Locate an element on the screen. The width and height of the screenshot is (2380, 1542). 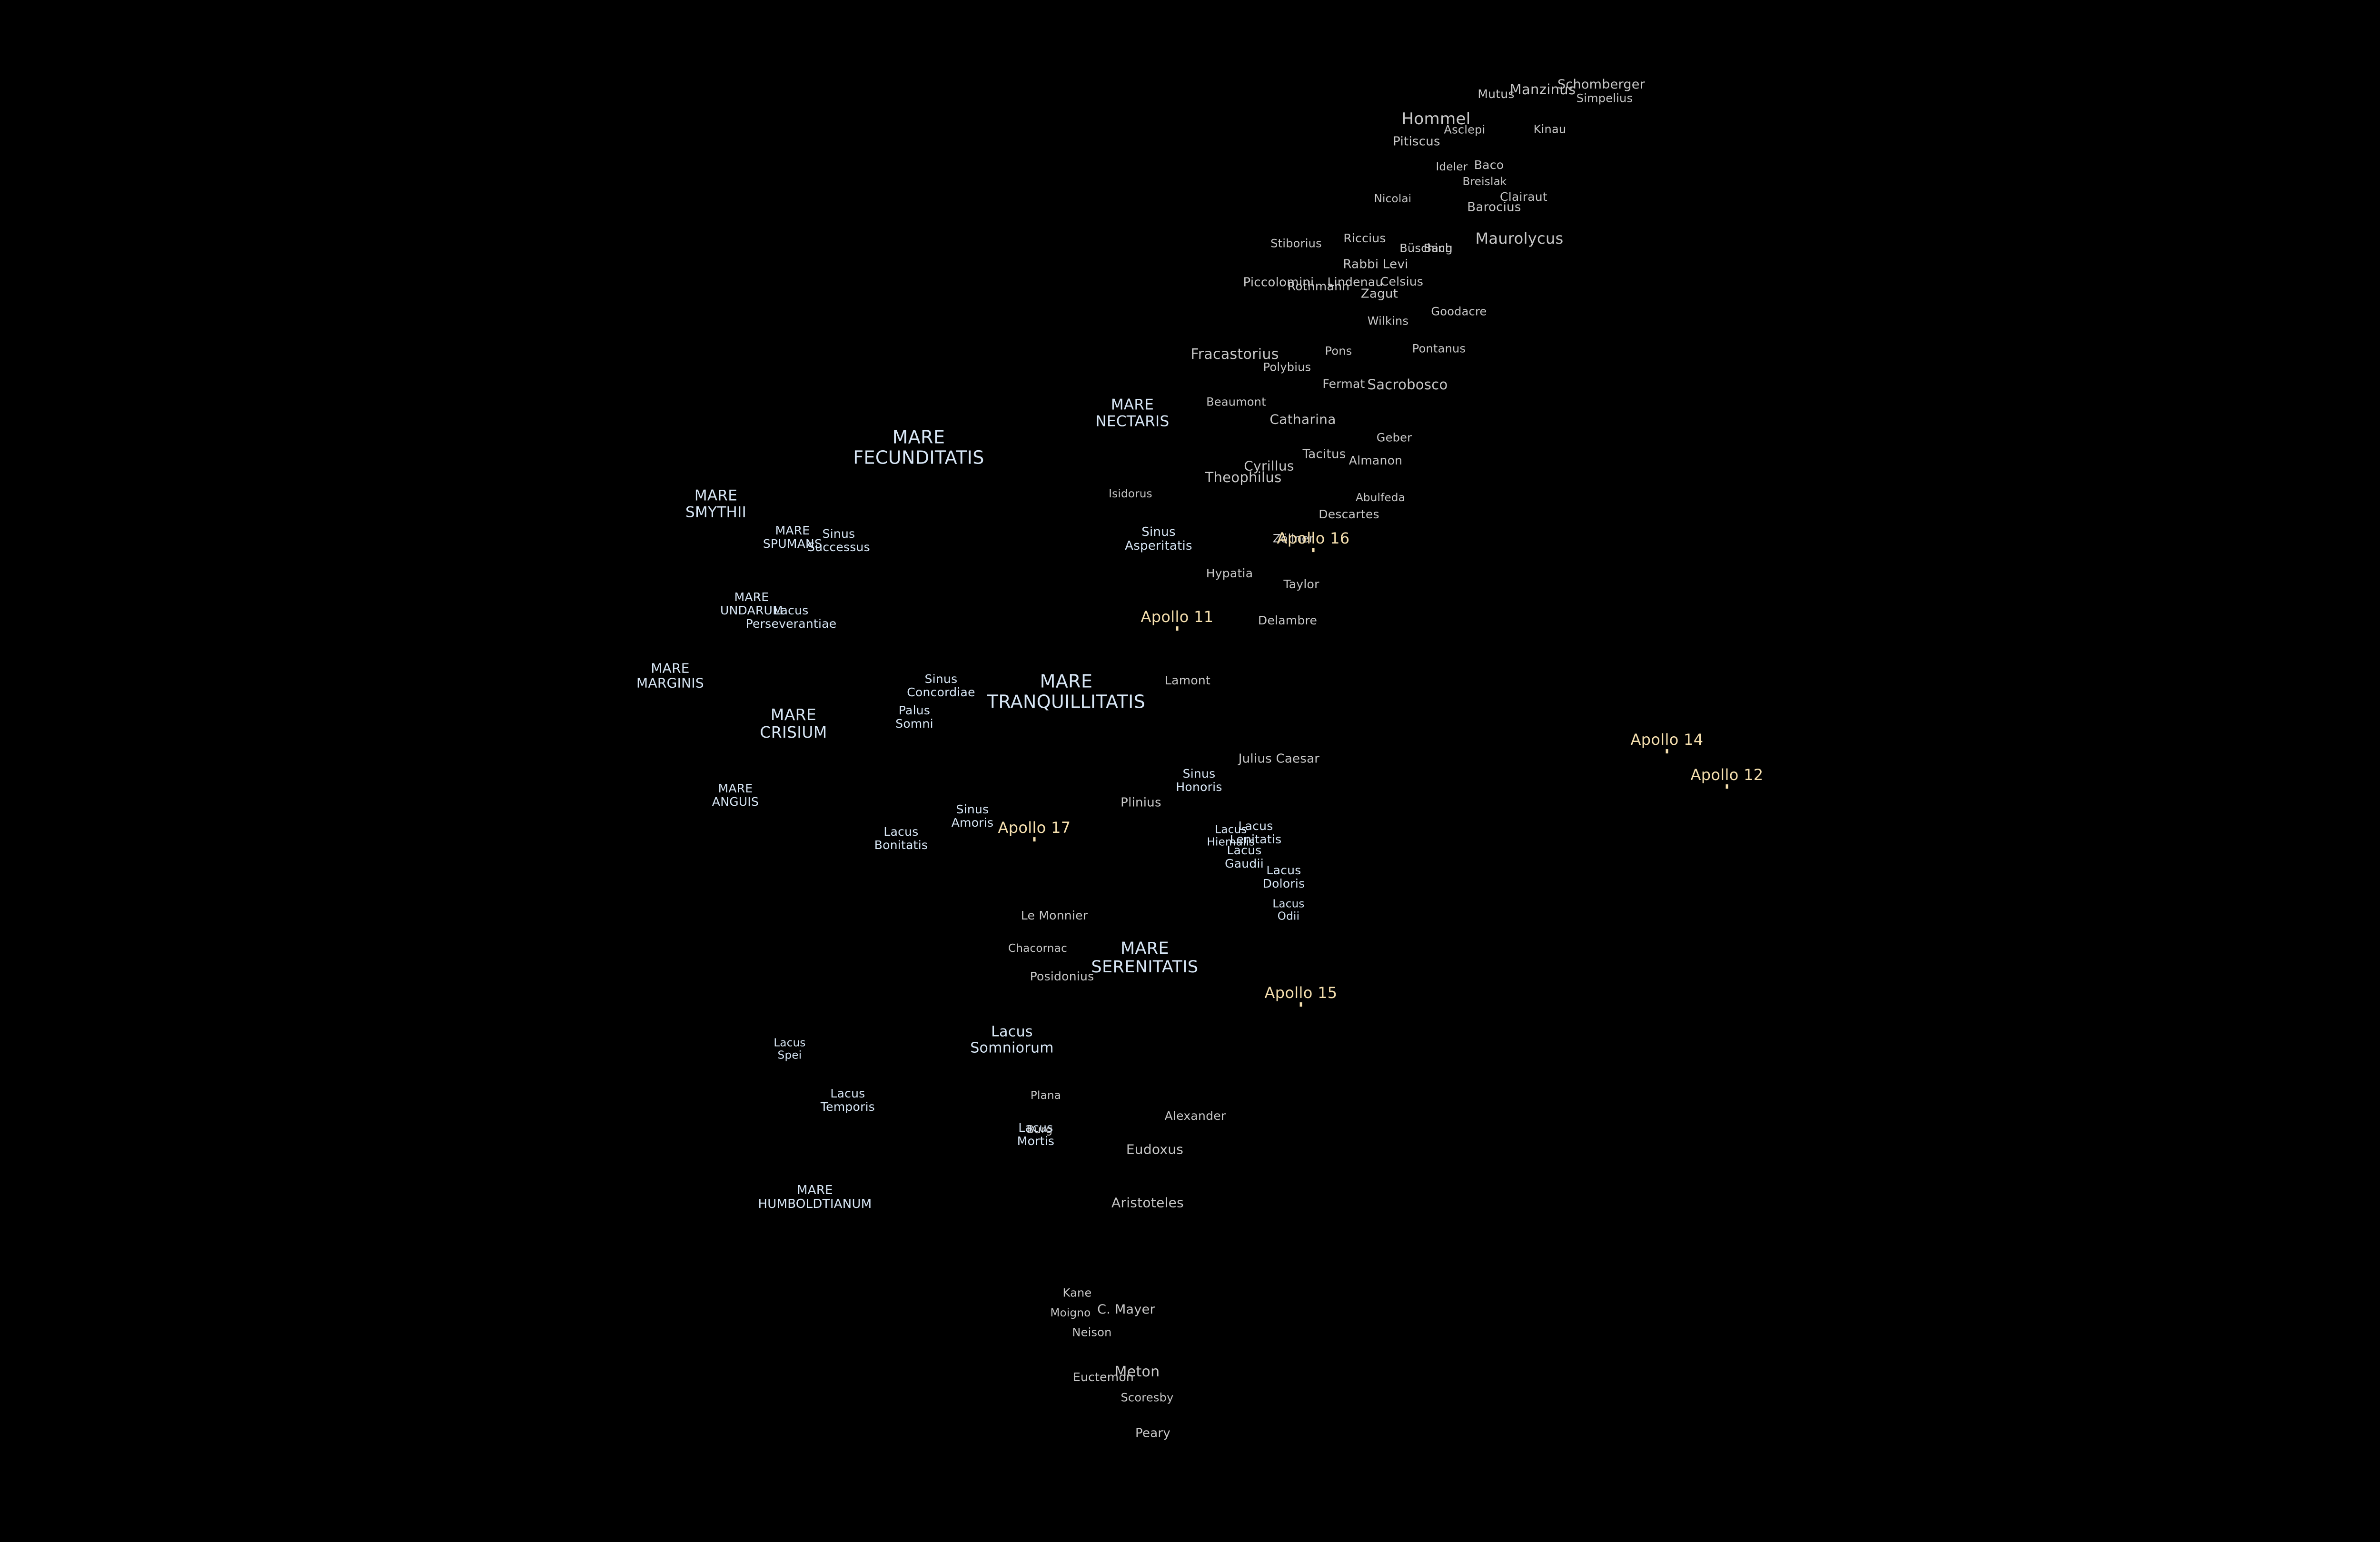
mare-label-lacus-hiemalis: Lacus Hiemalis is located at coordinates (1231, 835).